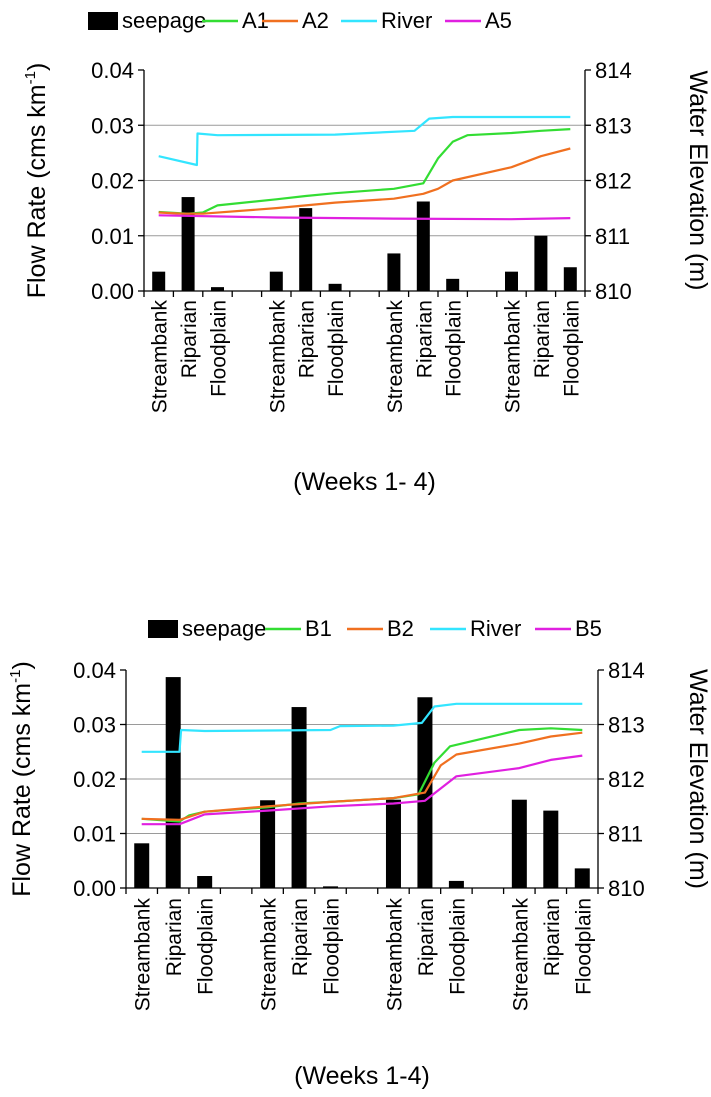 The width and height of the screenshot is (711, 1097). What do you see at coordinates (588, 628) in the screenshot?
I see `legend-label: B5` at bounding box center [588, 628].